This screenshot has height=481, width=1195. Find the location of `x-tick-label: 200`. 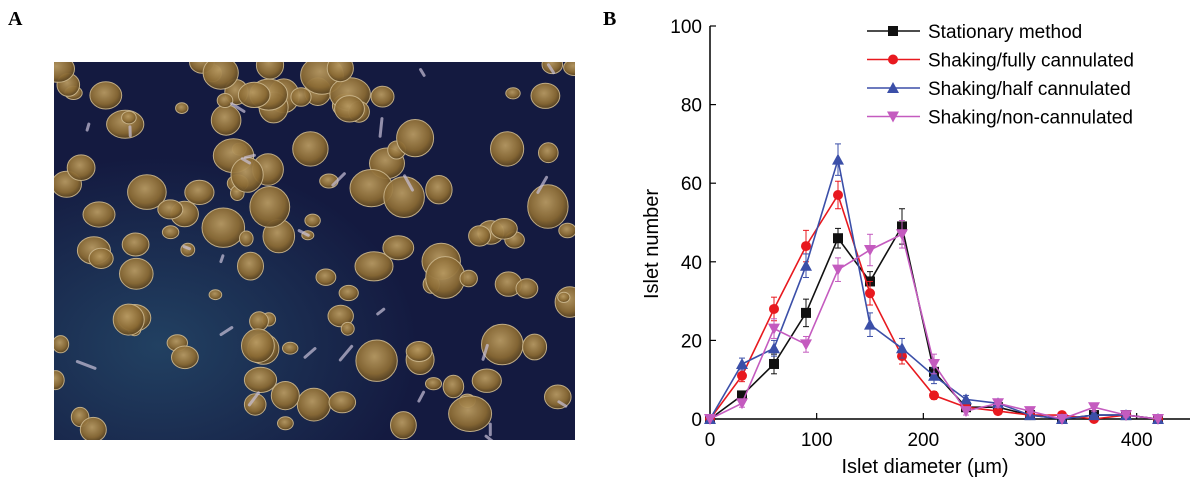

x-tick-label: 200 is located at coordinates (923, 440).